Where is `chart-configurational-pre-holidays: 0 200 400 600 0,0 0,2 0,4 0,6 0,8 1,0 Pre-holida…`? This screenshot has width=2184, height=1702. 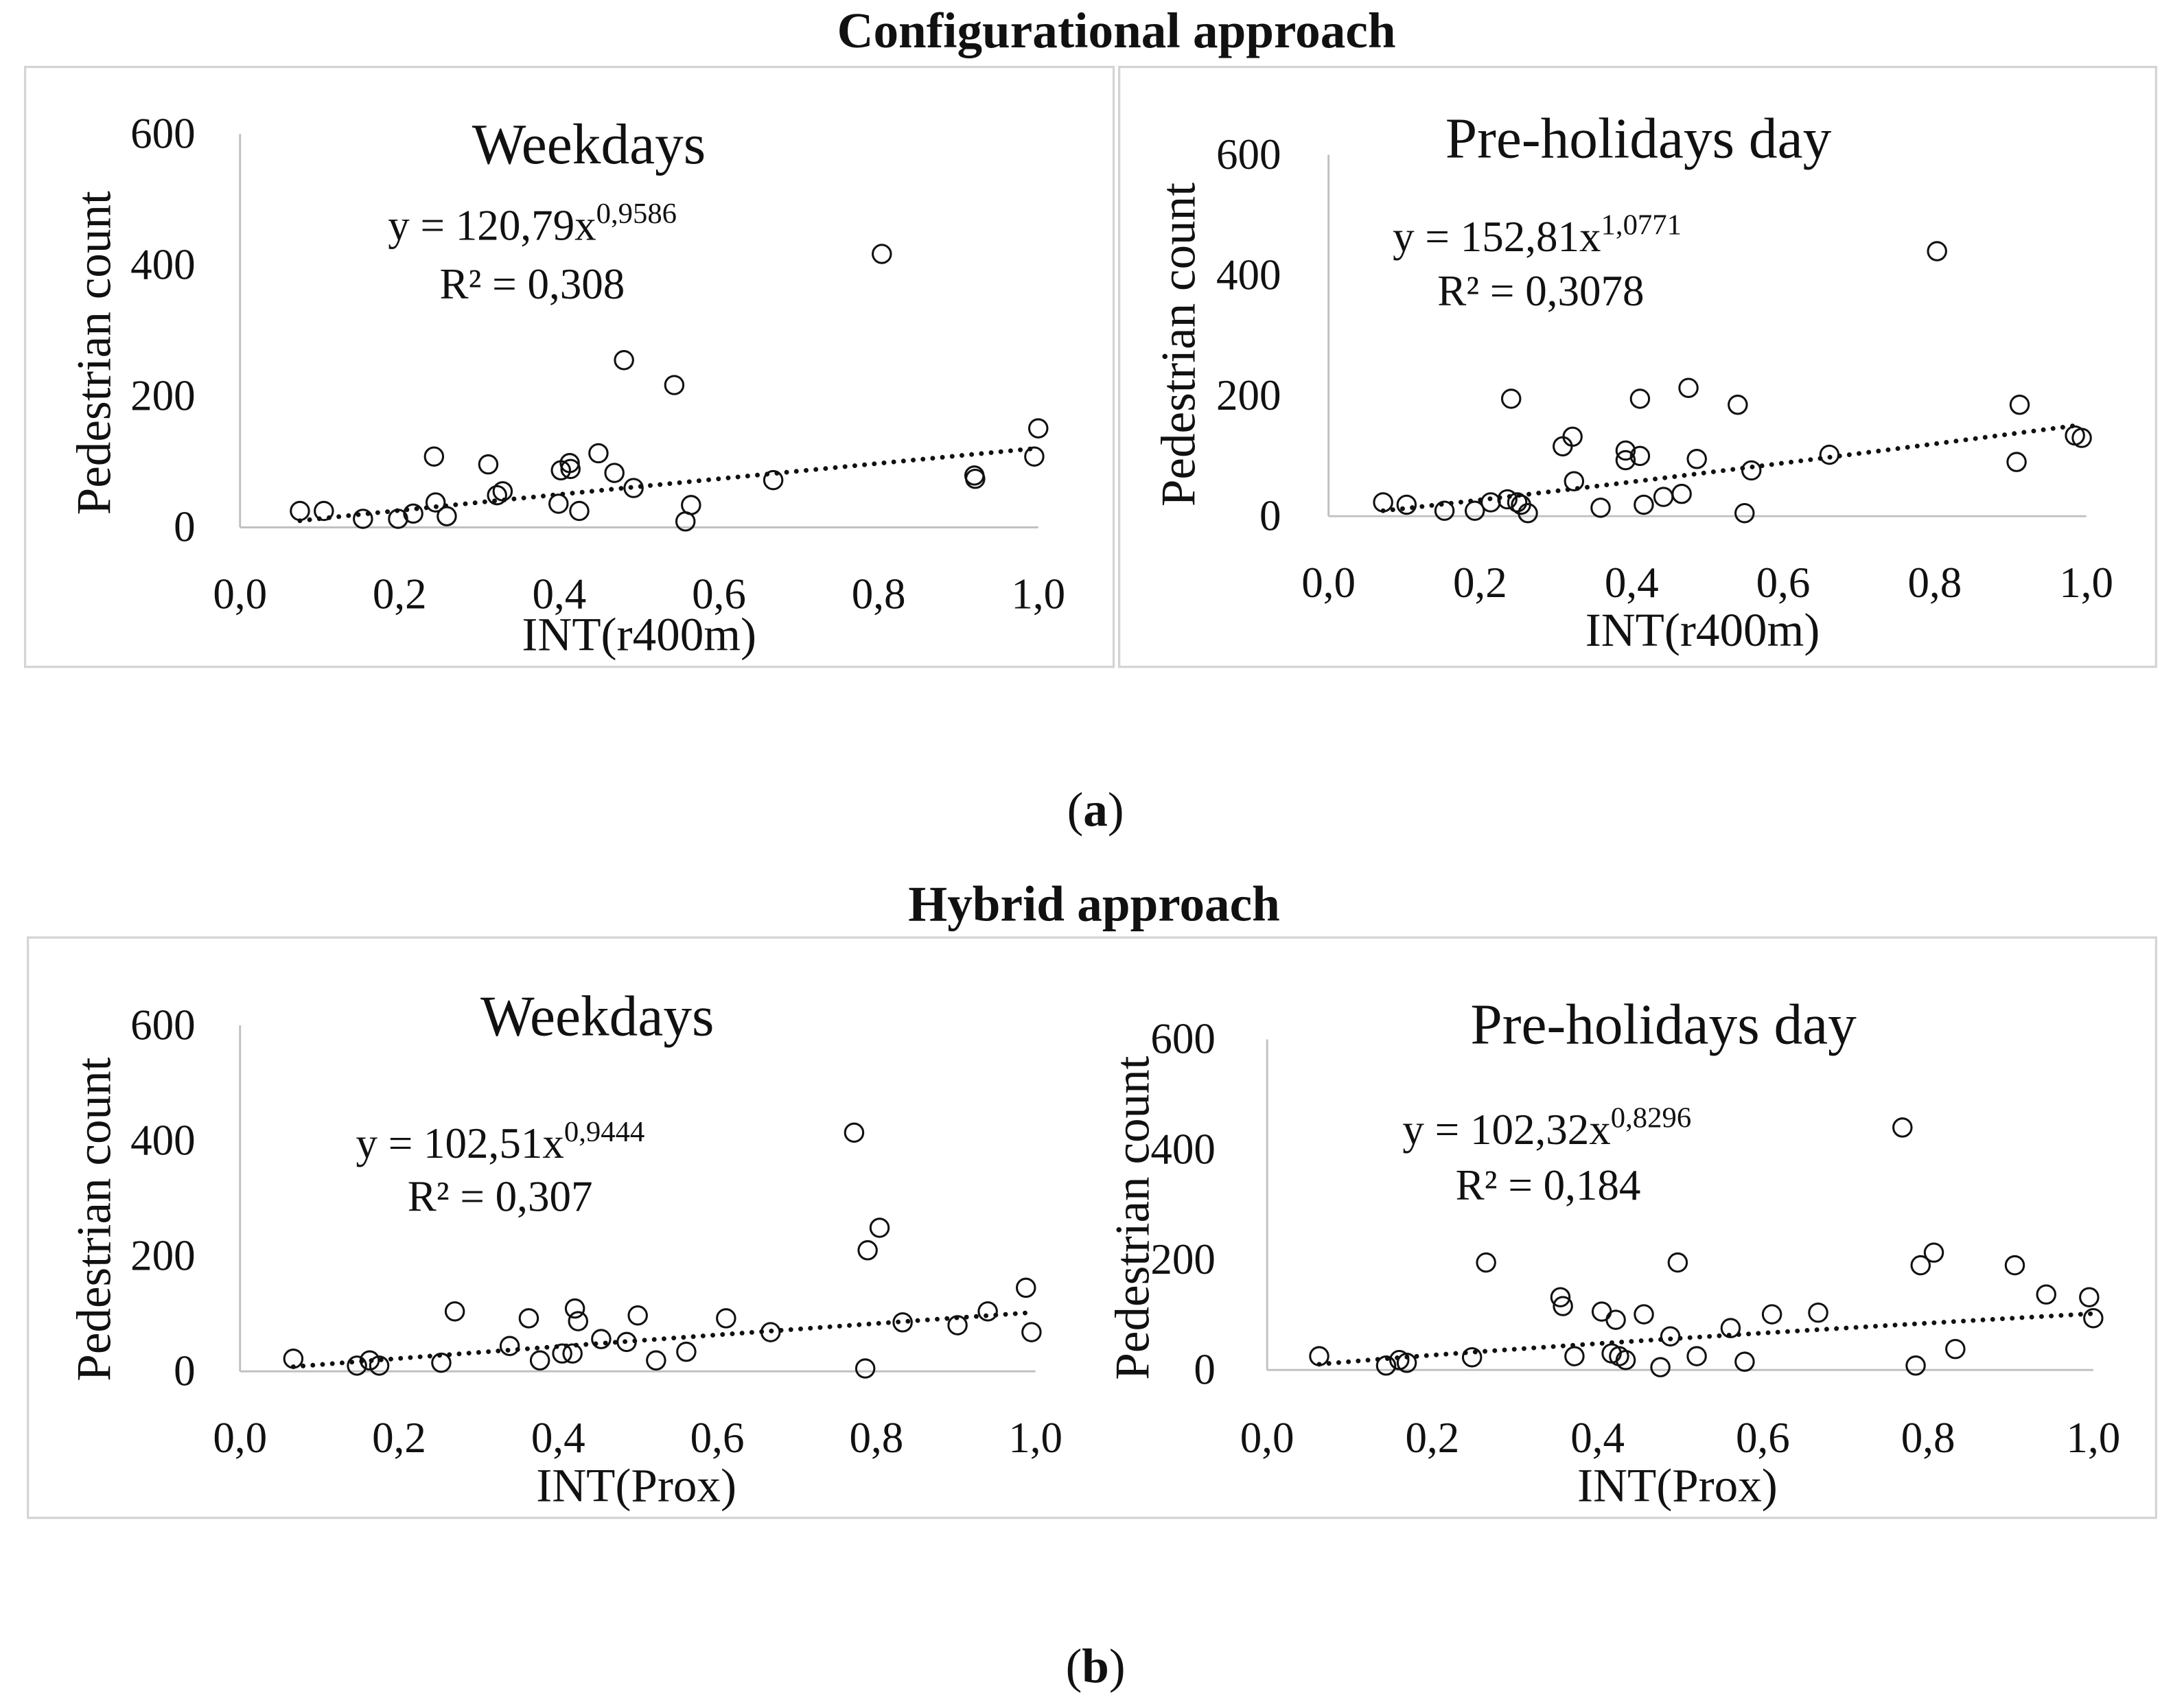 chart-configurational-pre-holidays: 0 200 400 600 0,0 0,2 0,4 0,6 0,8 1,0 Pre-holida… is located at coordinates (1632, 382).